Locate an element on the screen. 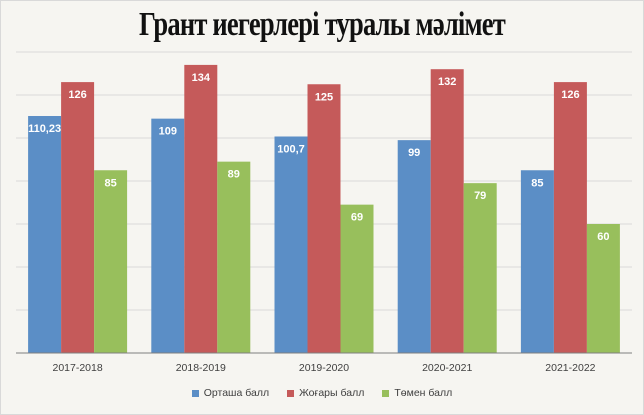 Image resolution: width=644 pixels, height=415 pixels. legend-label: Орташа балл is located at coordinates (236, 393).